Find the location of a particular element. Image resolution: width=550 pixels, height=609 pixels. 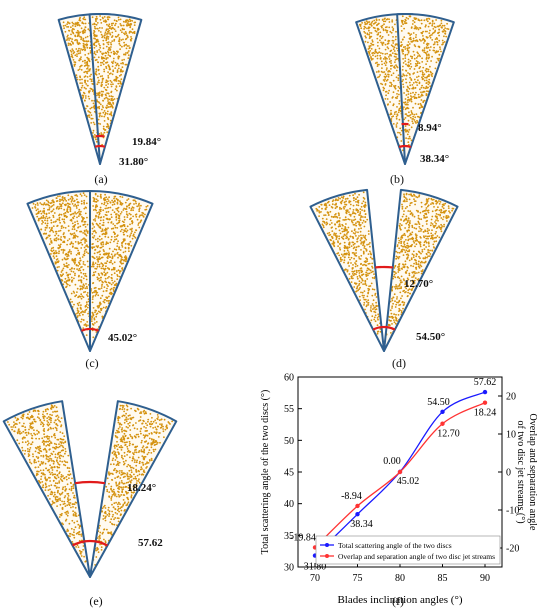

y-left-tick-label: 45 is located at coordinates (289, 473).